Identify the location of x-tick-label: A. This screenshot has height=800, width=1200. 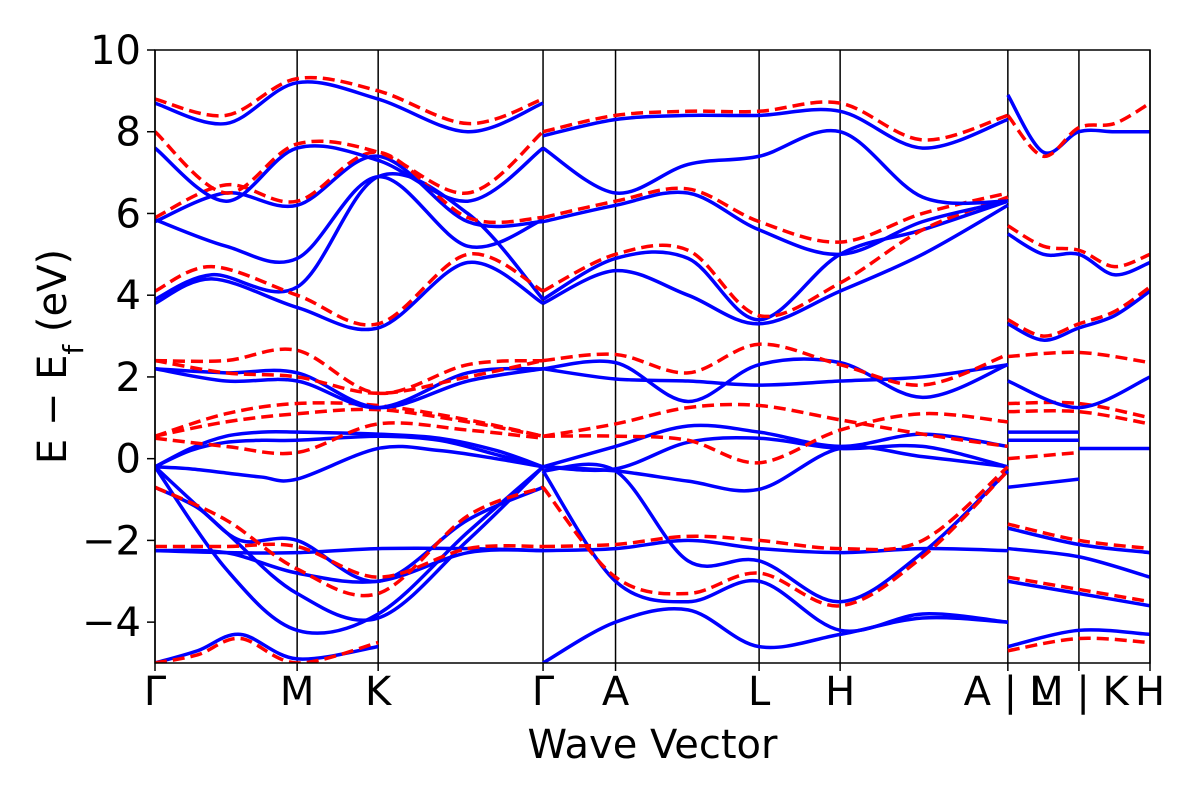
(616, 692).